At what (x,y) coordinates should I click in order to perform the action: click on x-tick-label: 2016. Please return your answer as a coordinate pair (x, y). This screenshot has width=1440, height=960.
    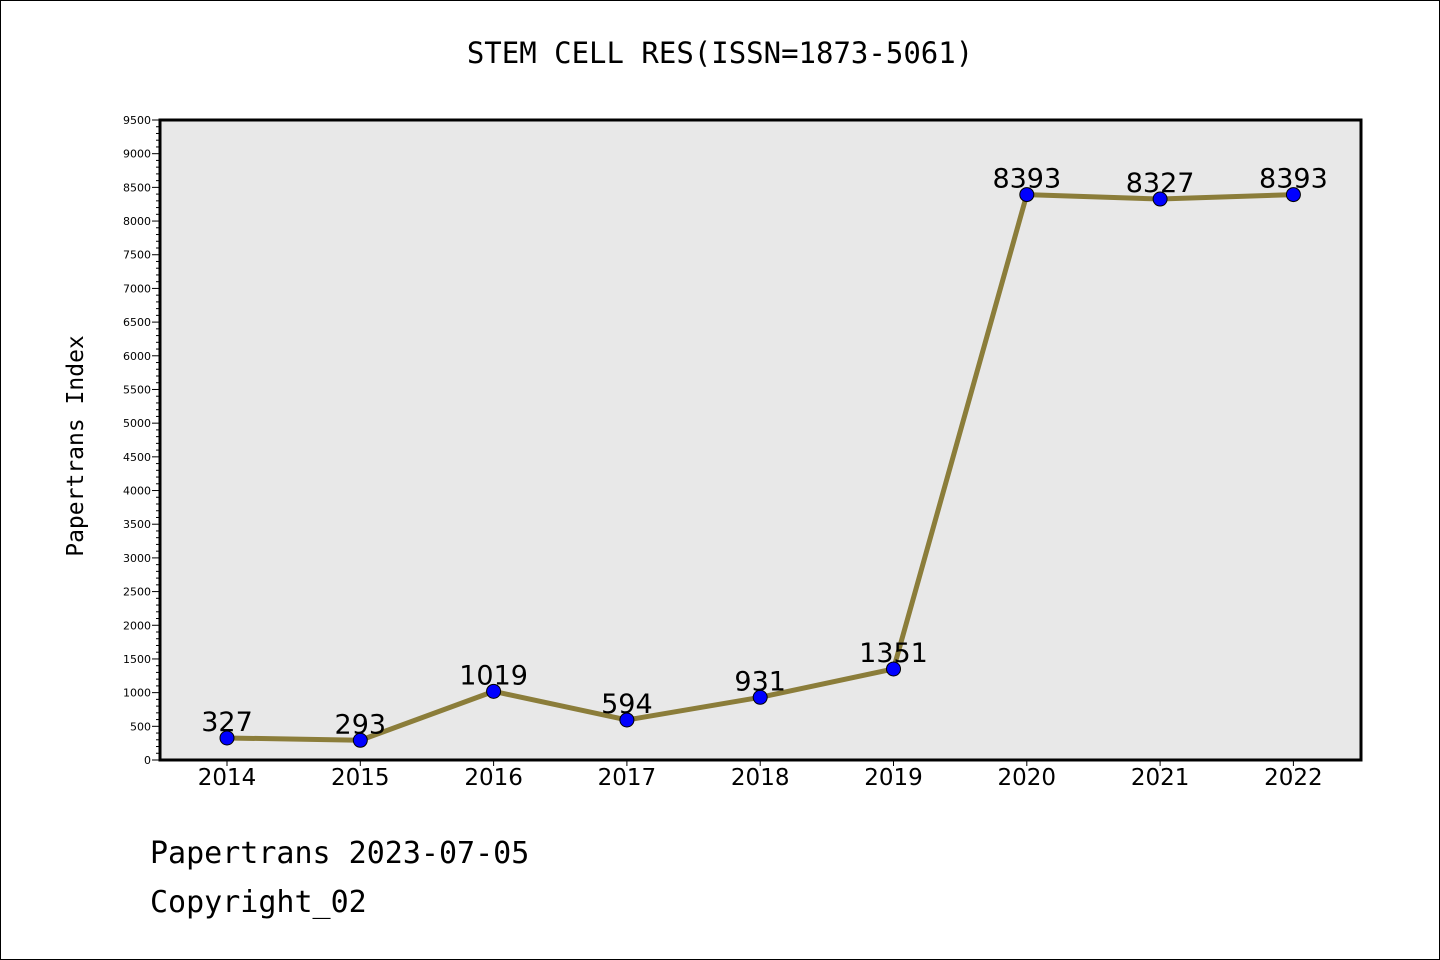
    Looking at the image, I should click on (493, 778).